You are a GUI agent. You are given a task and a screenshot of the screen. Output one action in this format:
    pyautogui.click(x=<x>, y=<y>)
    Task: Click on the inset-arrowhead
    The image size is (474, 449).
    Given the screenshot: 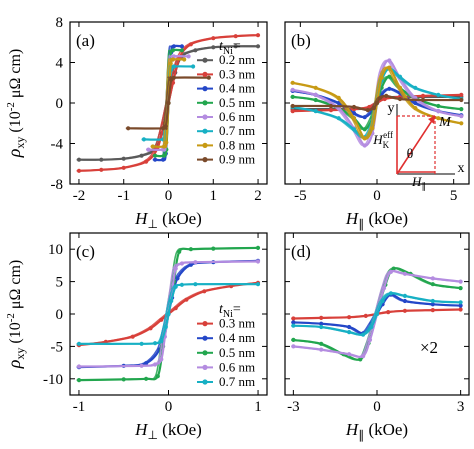 What is the action you would take?
    pyautogui.click(x=431, y=120)
    